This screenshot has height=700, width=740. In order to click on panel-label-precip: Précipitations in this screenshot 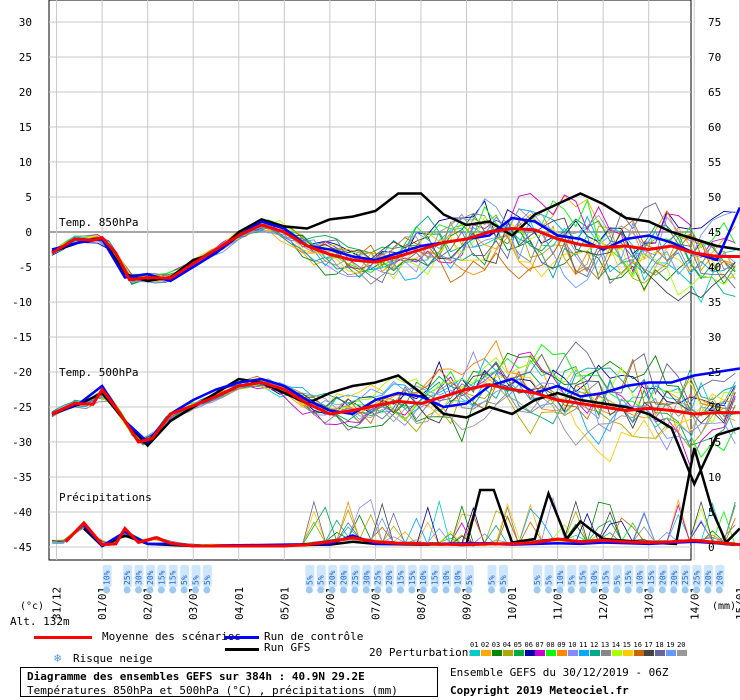, I will do `click(105, 497)`.